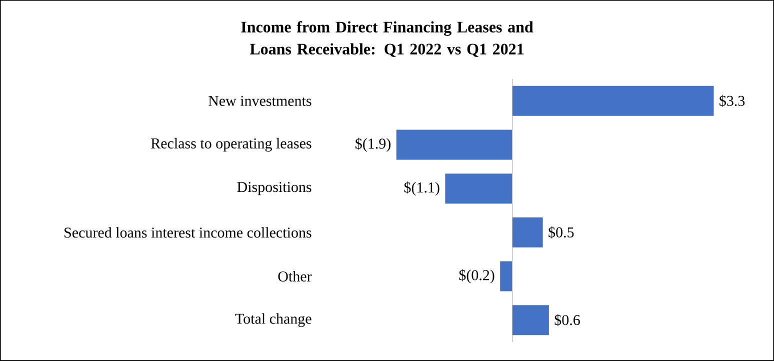 The height and width of the screenshot is (361, 774). I want to click on y-tick-label: Dispositions, so click(274, 189).